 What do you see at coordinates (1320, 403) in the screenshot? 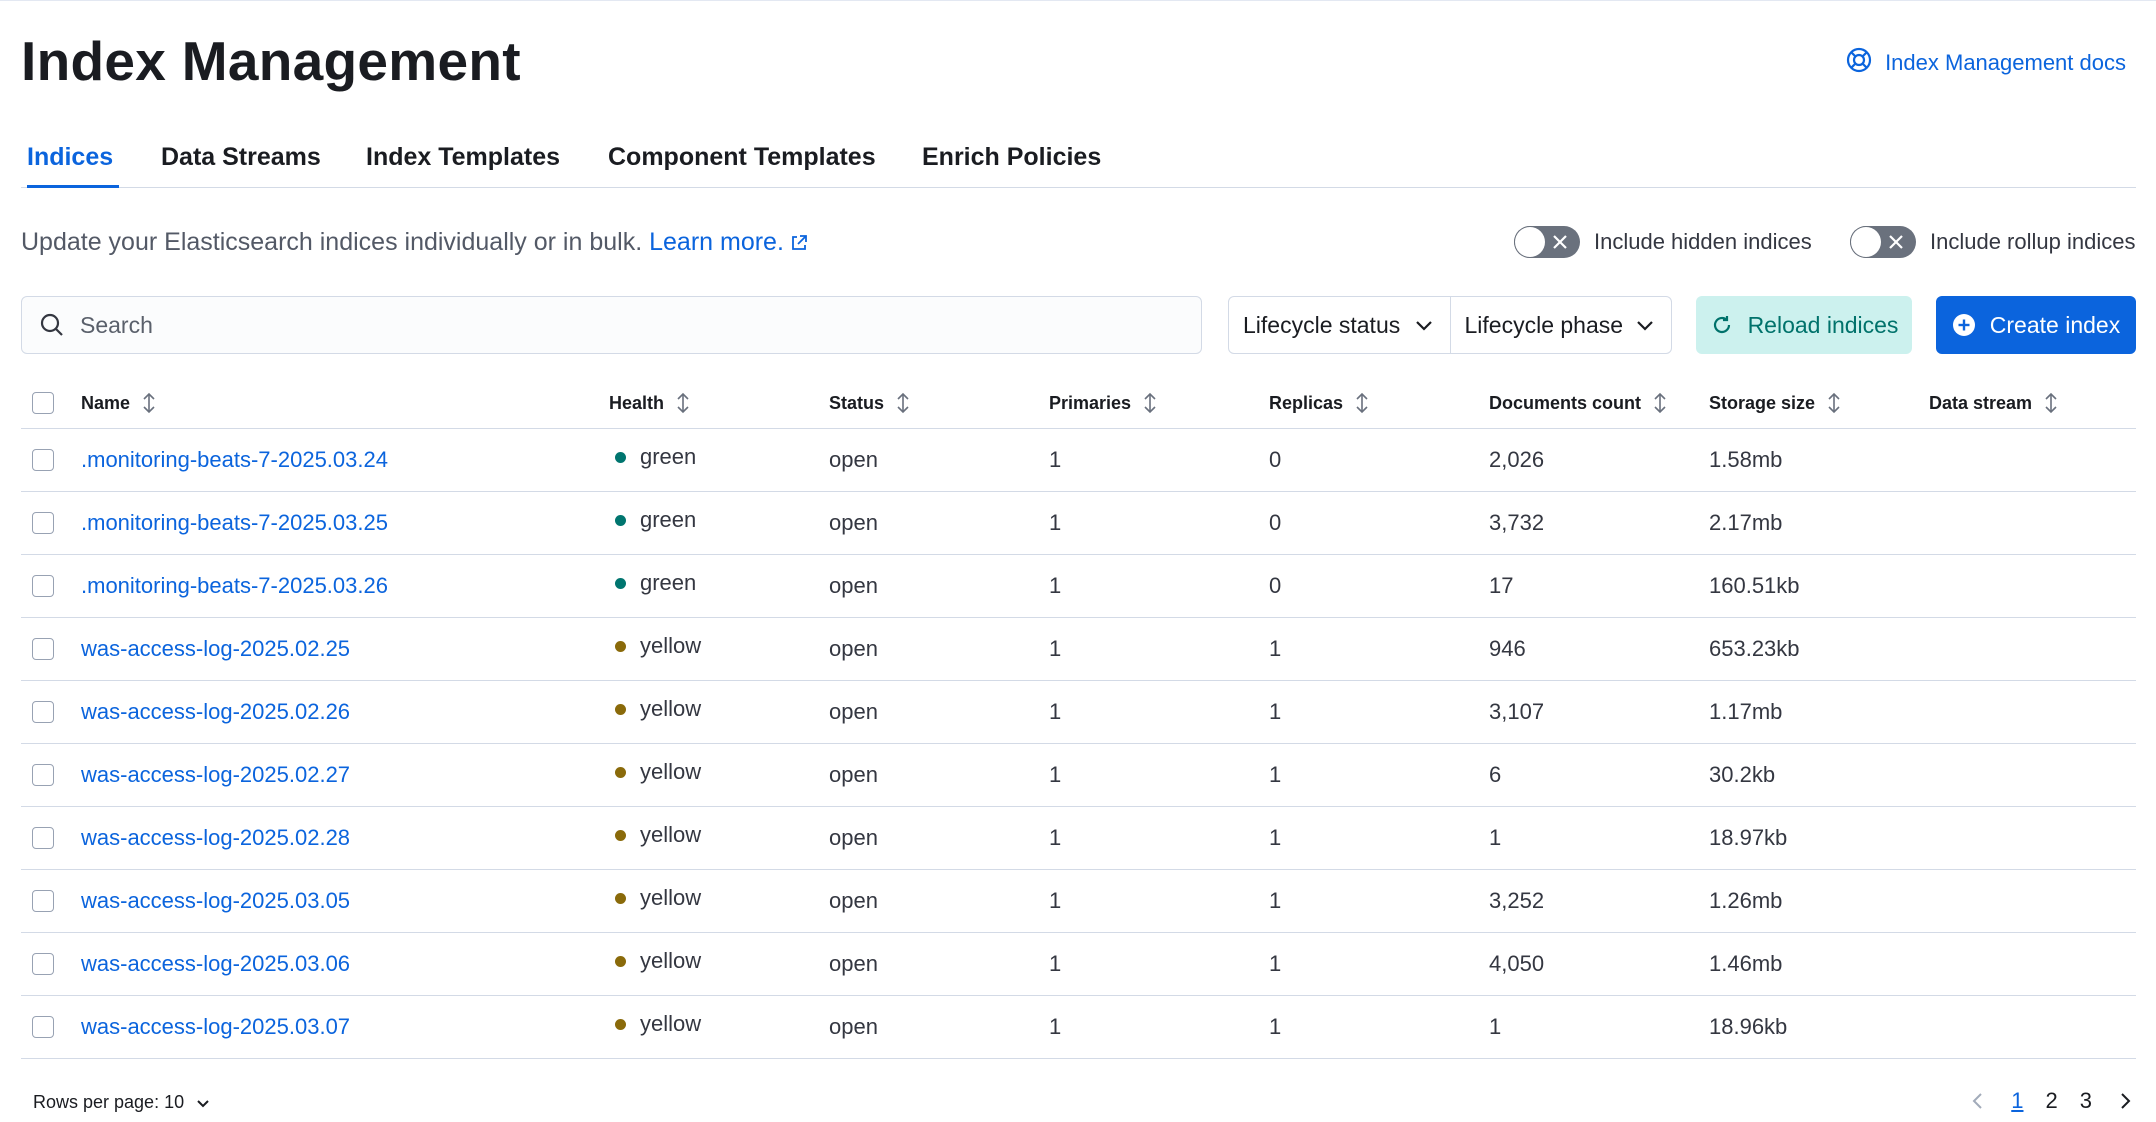
I see `column-header-replicas: Replicas` at bounding box center [1320, 403].